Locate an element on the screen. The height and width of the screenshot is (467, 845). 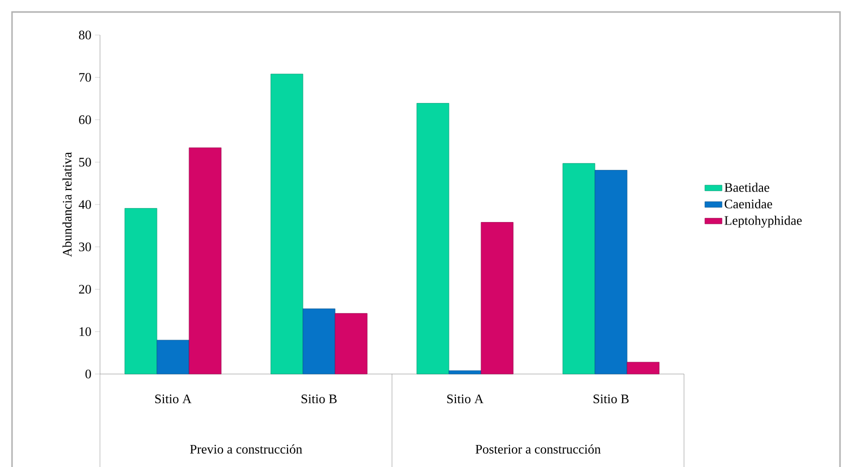
y-tick-label: 80 is located at coordinates (84, 35).